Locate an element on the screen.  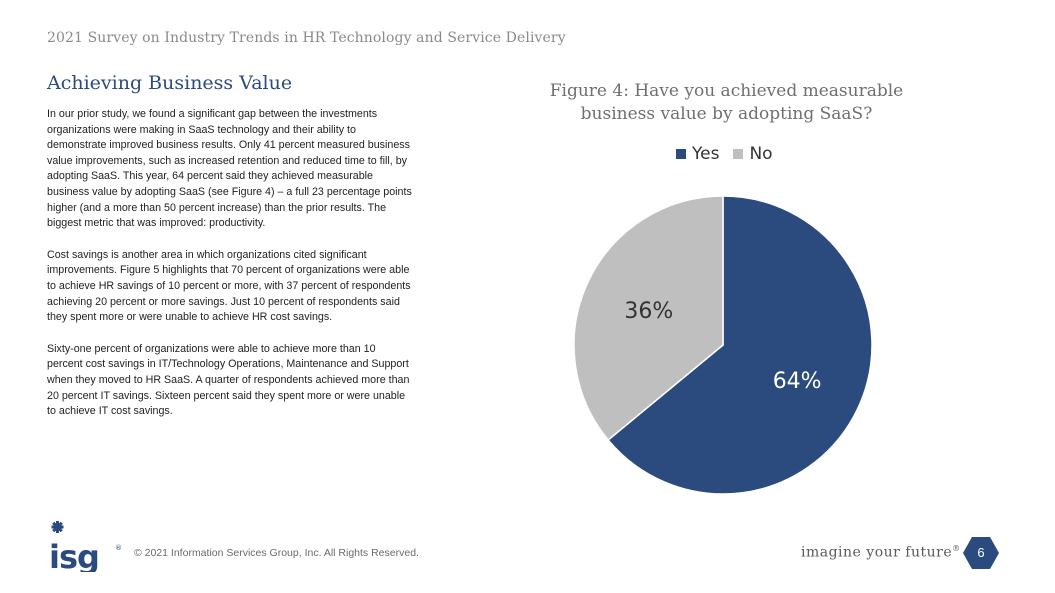
section-title: Achieving Business Value is located at coordinates (170, 83).